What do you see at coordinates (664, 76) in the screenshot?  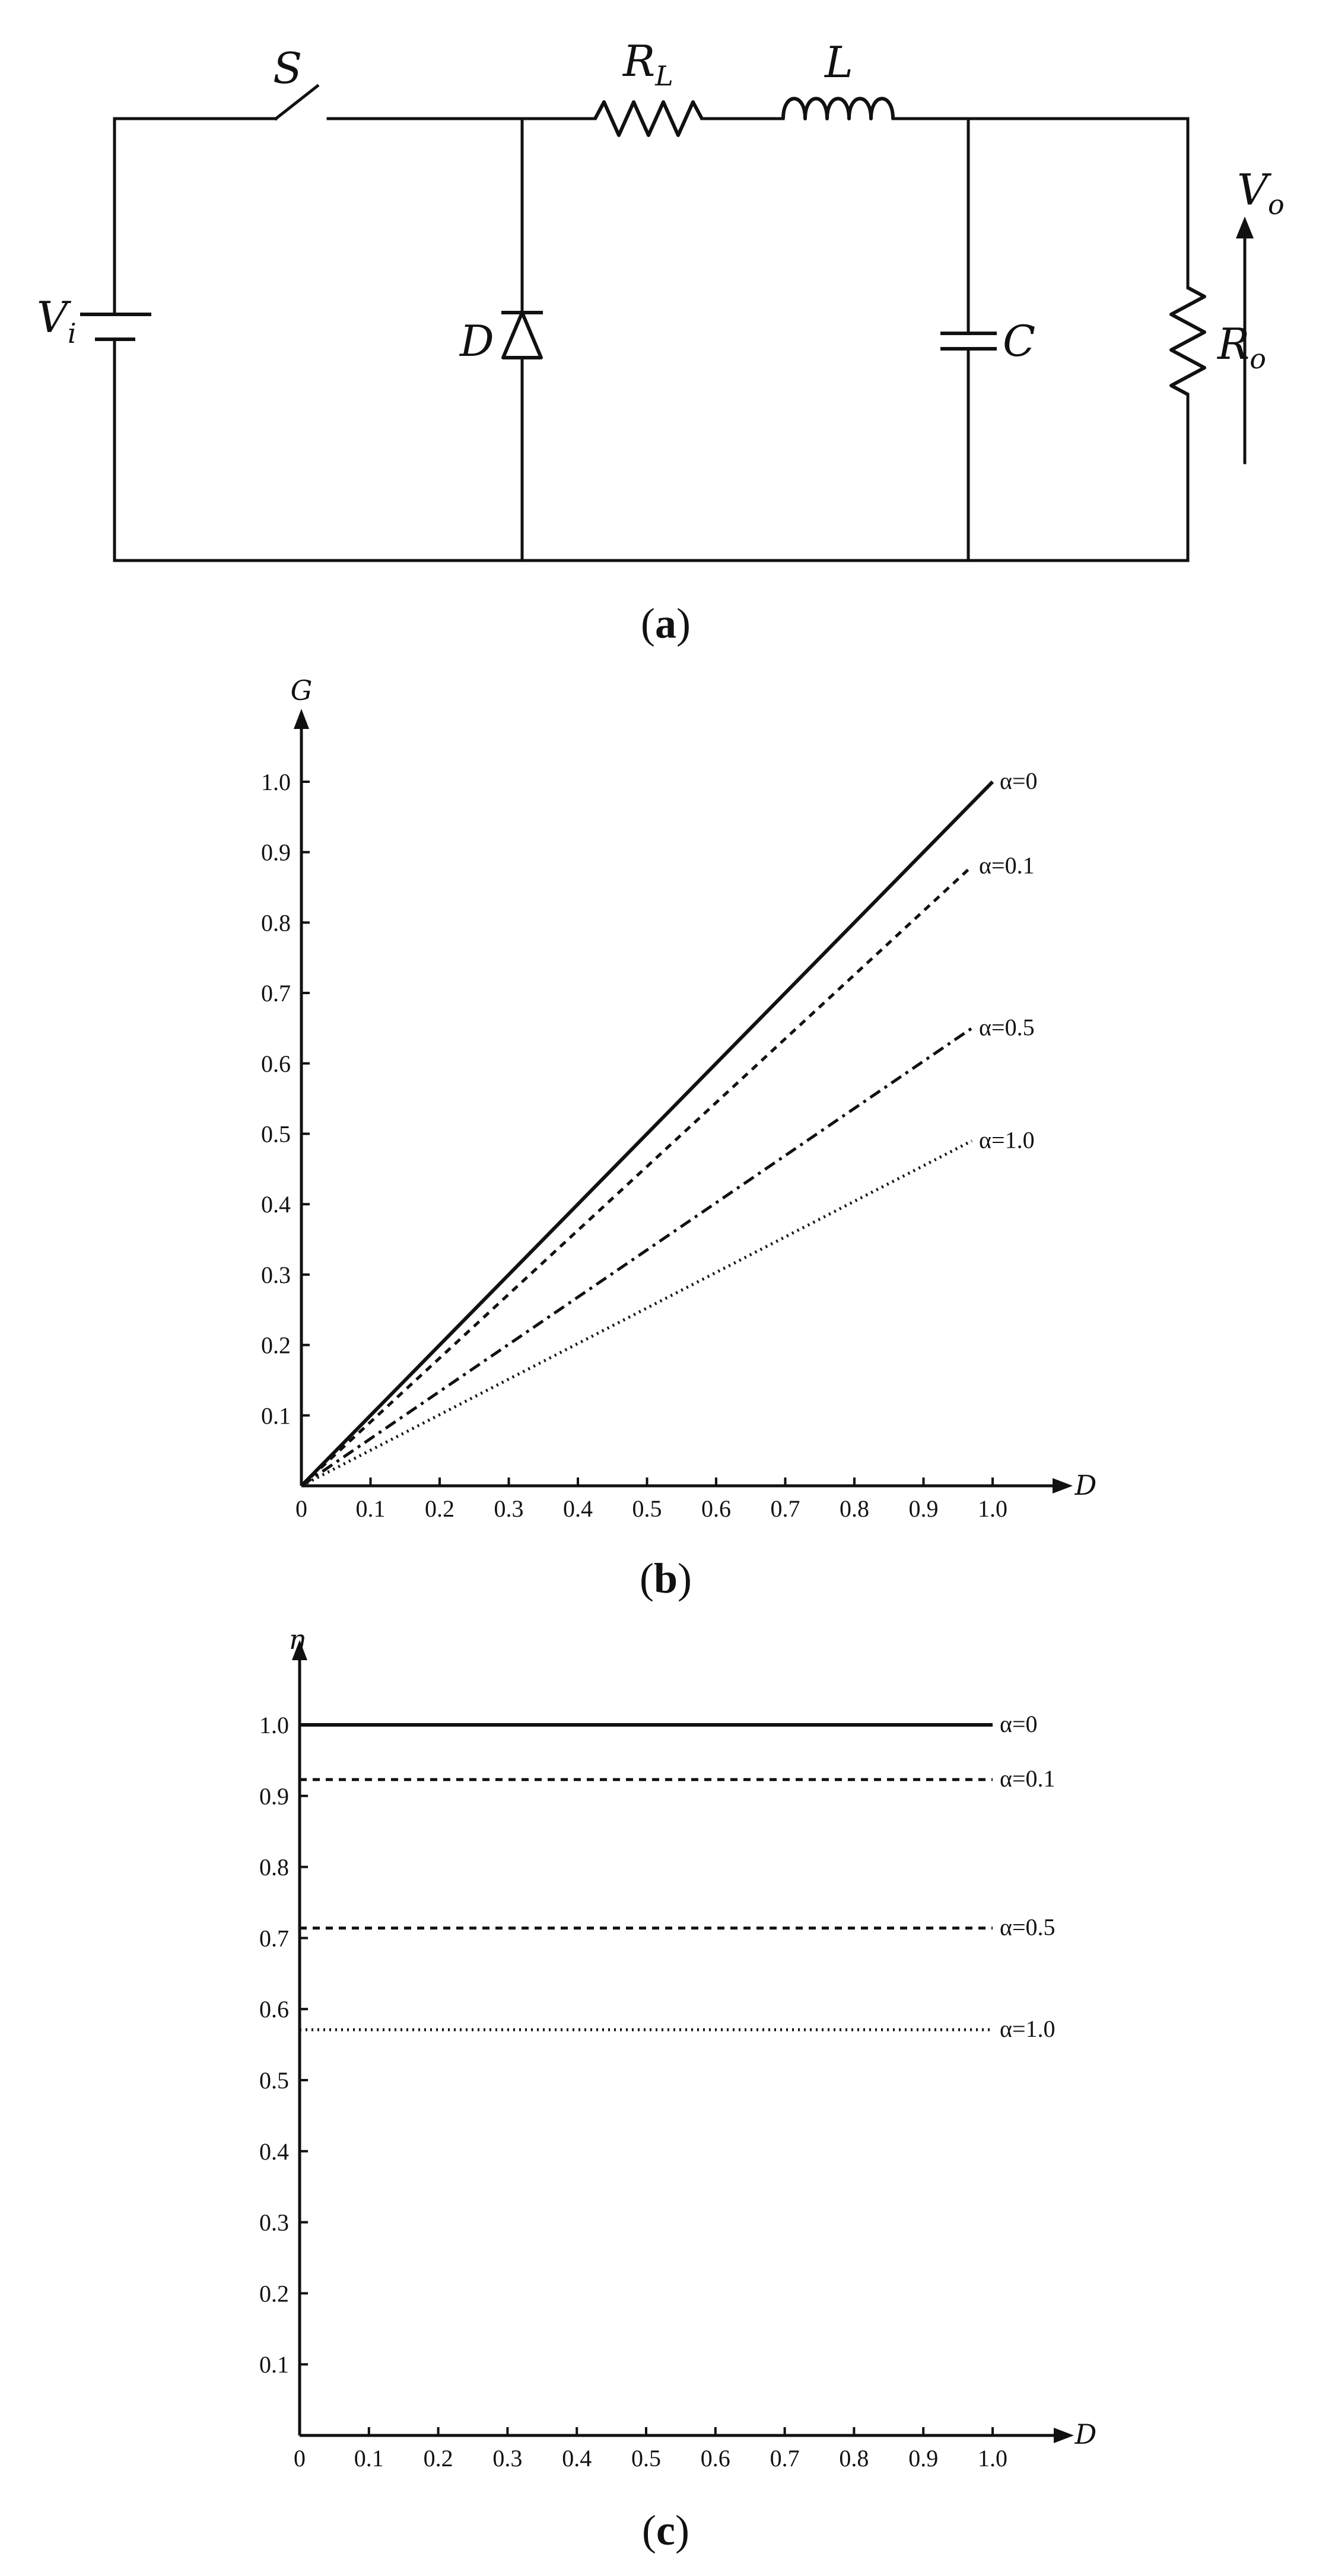 I see `label-rl-sub: L` at bounding box center [664, 76].